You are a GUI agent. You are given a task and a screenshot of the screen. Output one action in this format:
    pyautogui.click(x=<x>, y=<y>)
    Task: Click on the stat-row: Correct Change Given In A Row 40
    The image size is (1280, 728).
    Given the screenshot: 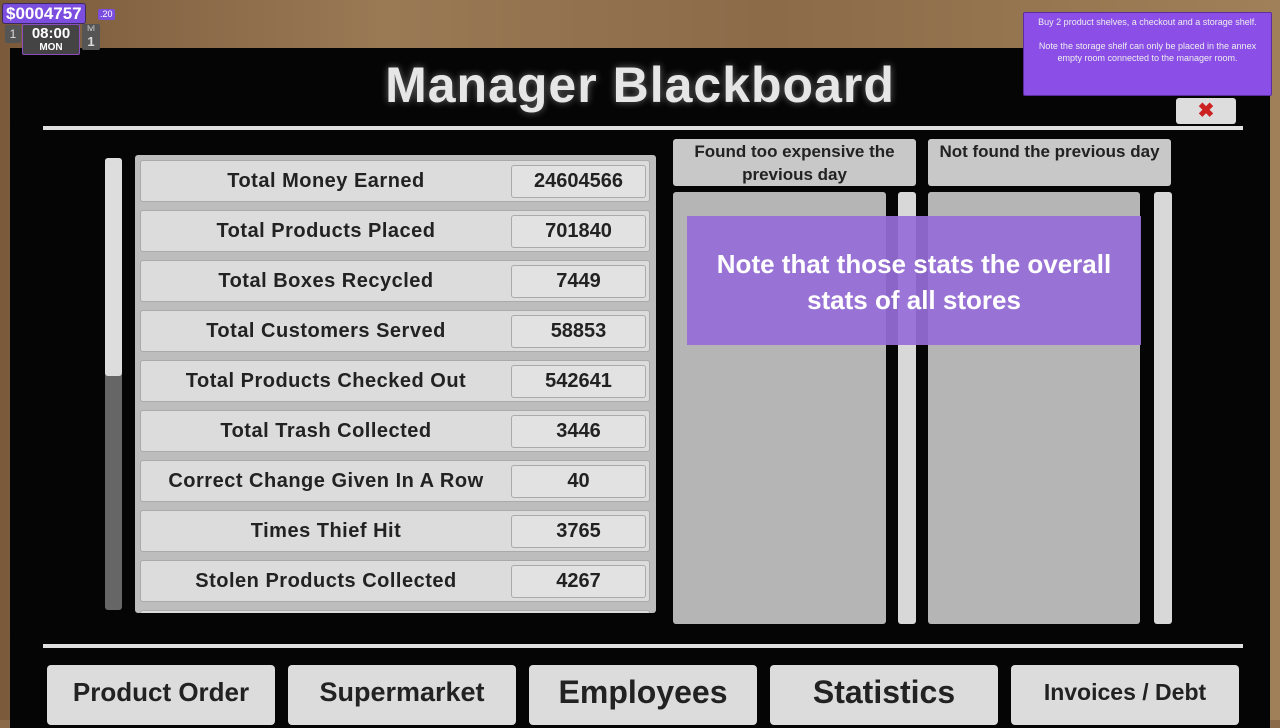 What is the action you would take?
    pyautogui.click(x=395, y=481)
    